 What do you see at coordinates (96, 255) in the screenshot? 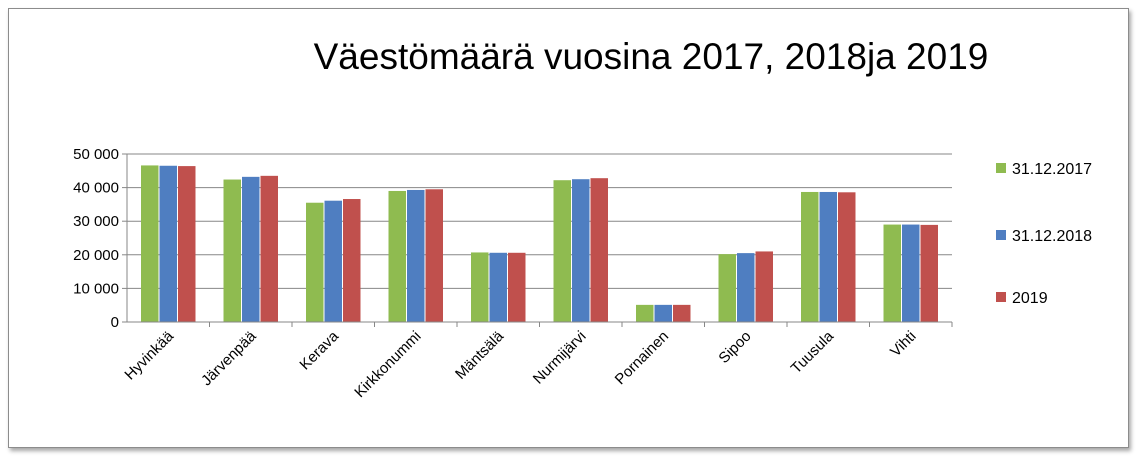
I see `y-tick-label: 20 000` at bounding box center [96, 255].